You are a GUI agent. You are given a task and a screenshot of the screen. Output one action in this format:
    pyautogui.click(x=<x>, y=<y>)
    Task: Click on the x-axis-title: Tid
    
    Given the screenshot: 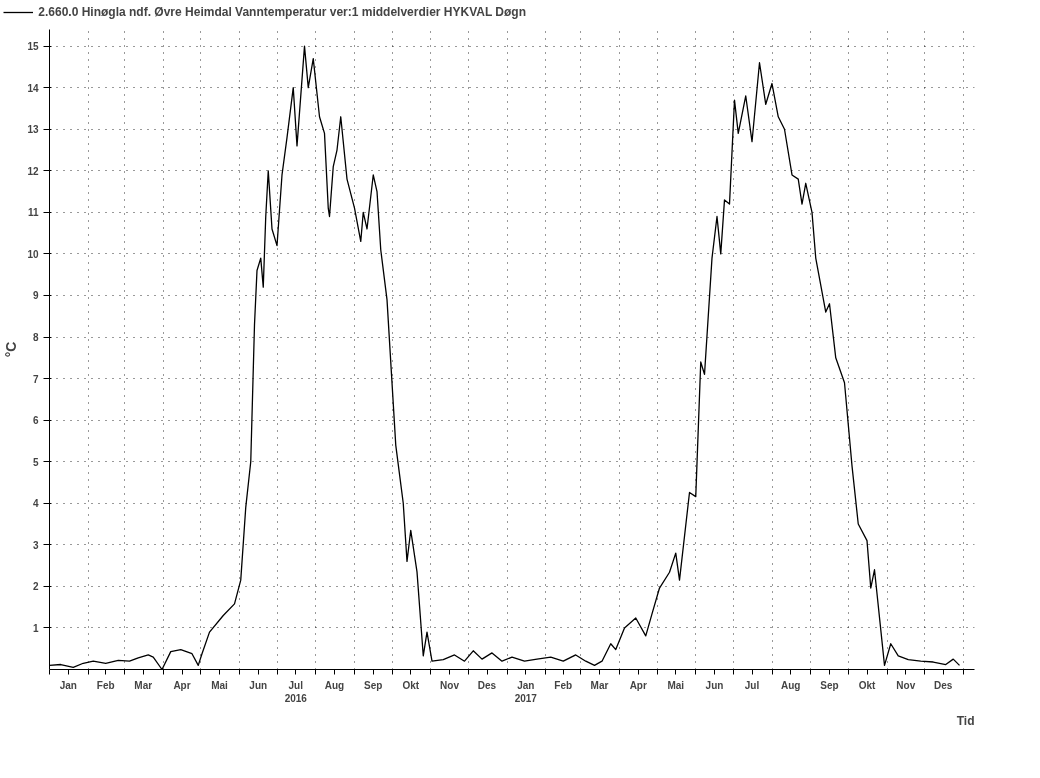 What is the action you would take?
    pyautogui.click(x=965, y=720)
    